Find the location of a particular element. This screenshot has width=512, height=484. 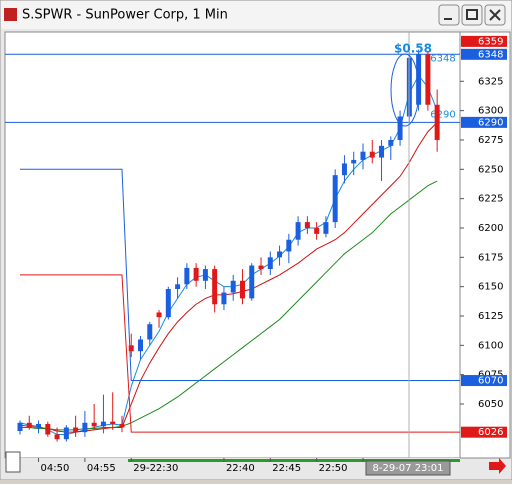

close-button is located at coordinates (495, 15).